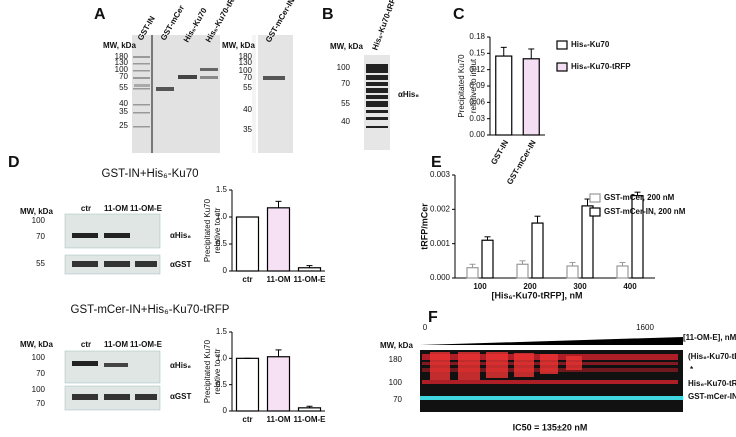  Describe the element at coordinates (709, 337) in the screenshot. I see `conc-label: [11-OM-E], nM` at that location.